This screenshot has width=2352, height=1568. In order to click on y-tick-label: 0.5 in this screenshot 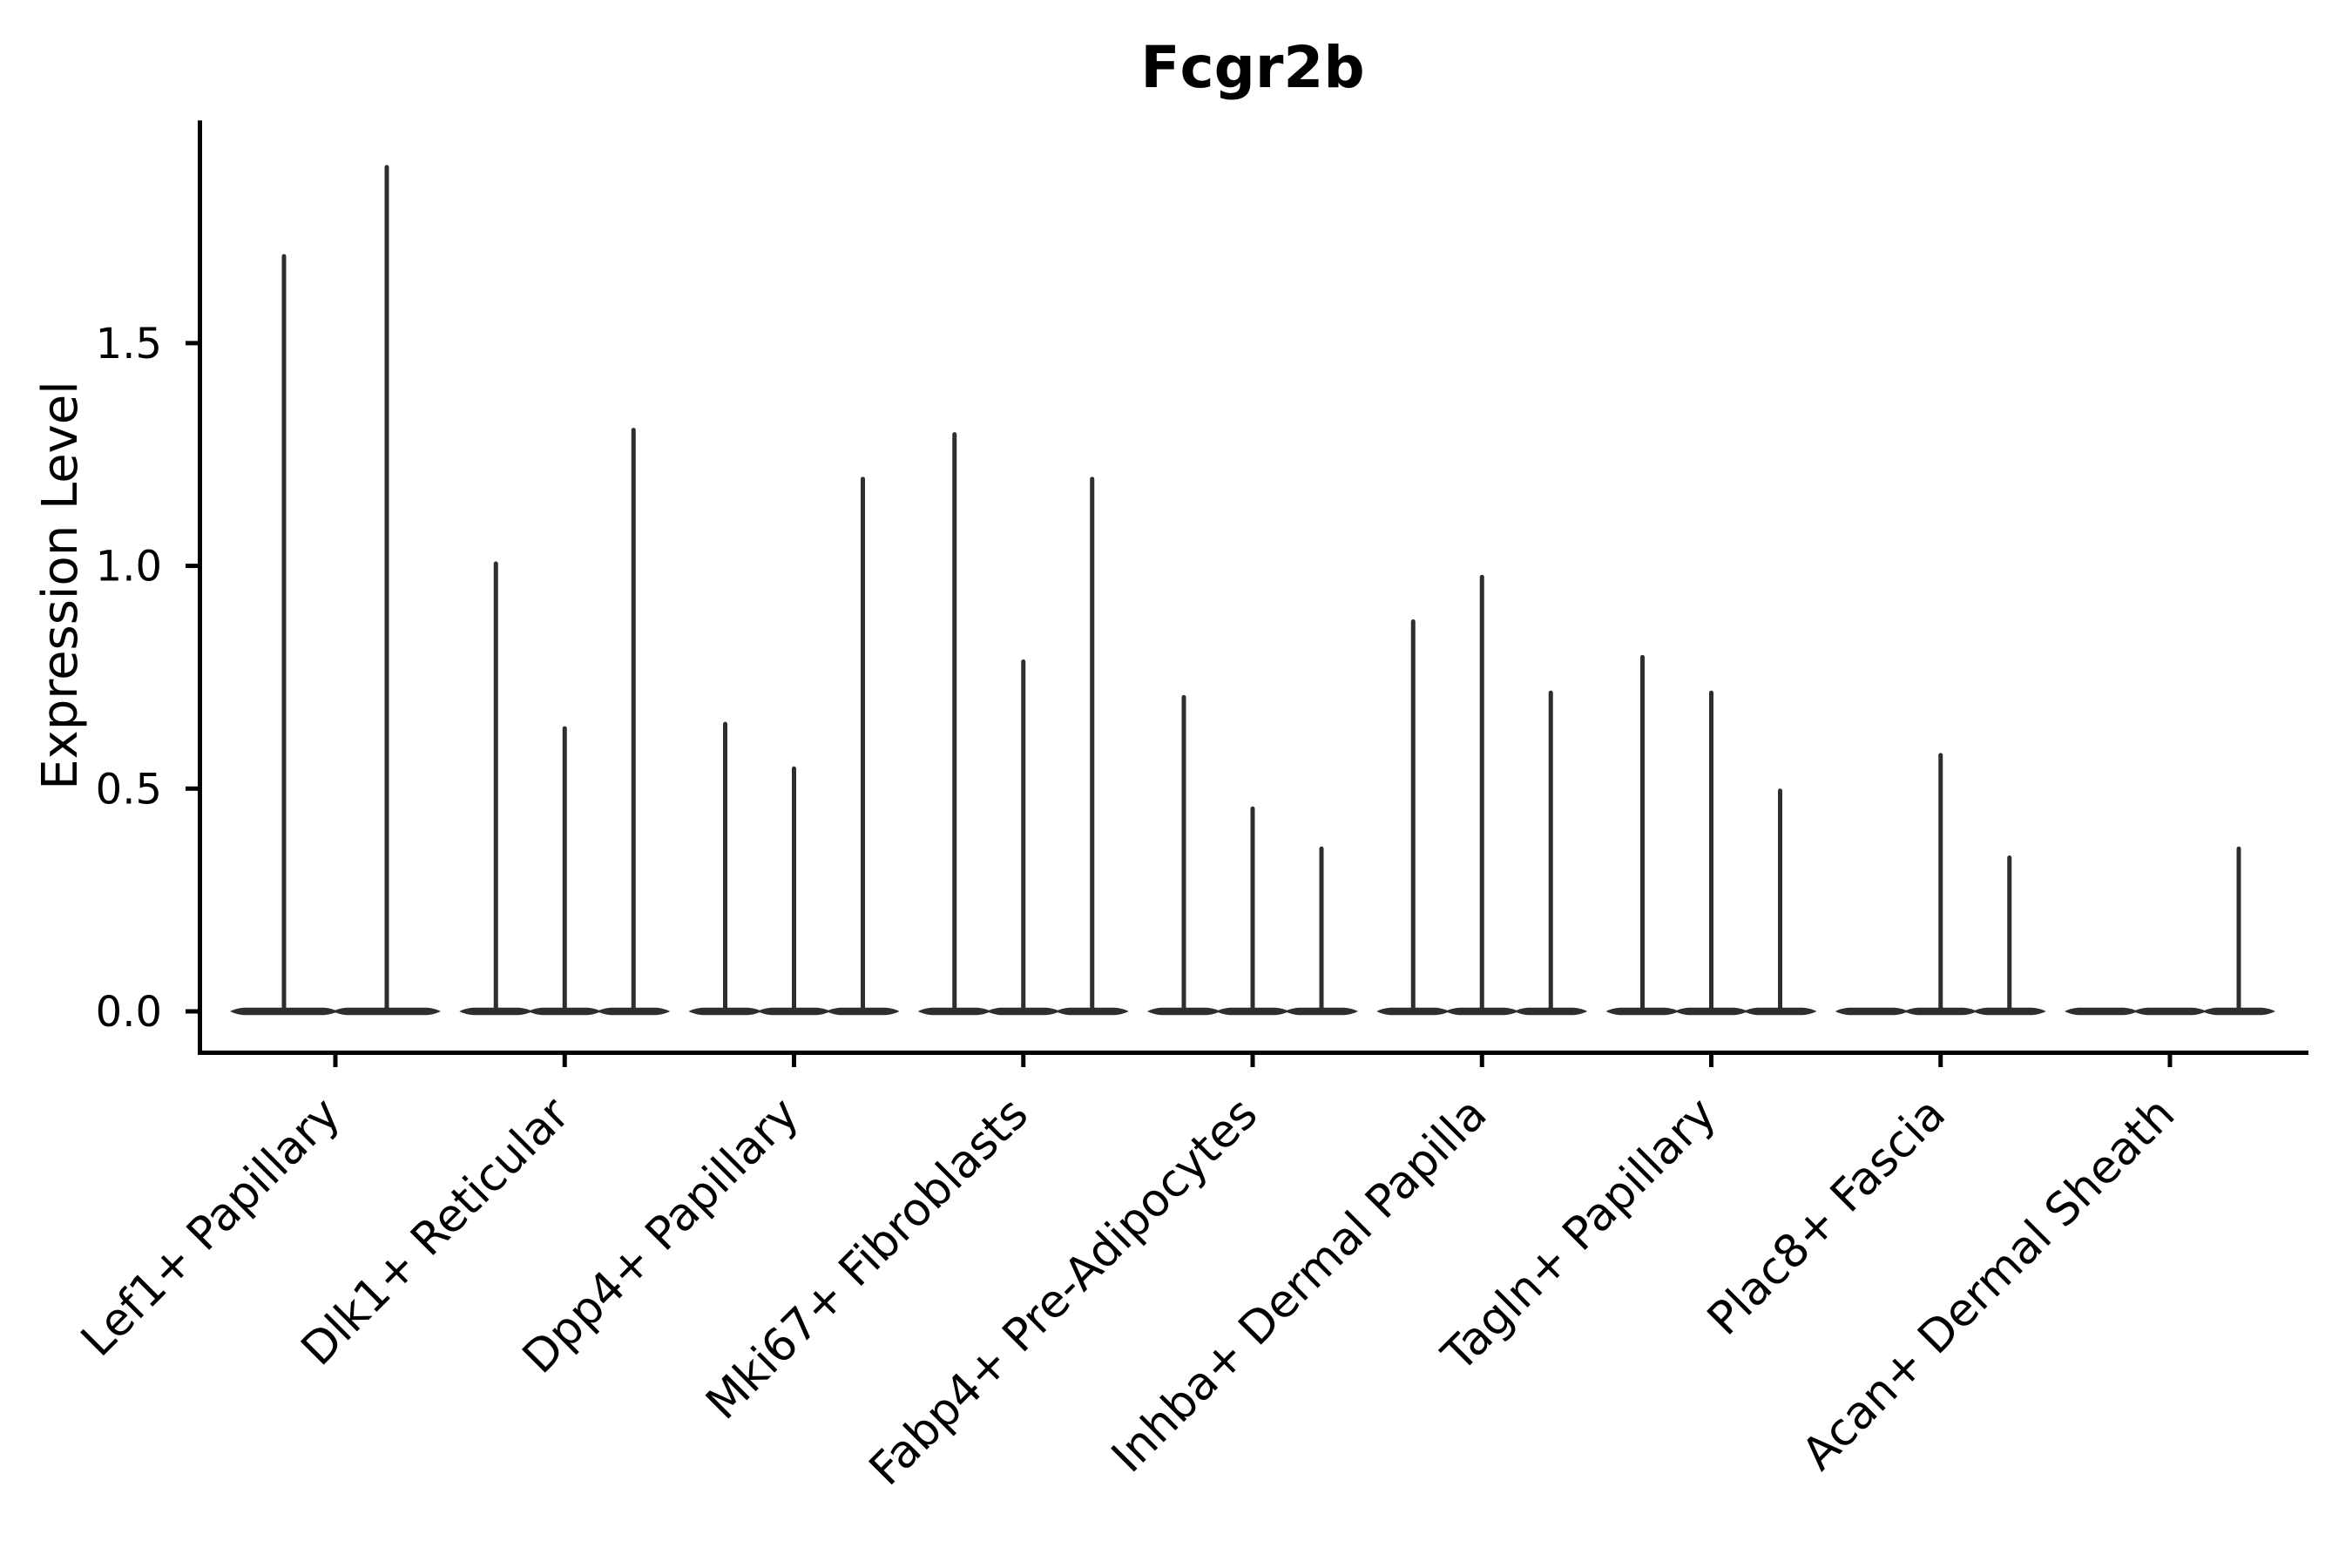, I will do `click(129, 790)`.